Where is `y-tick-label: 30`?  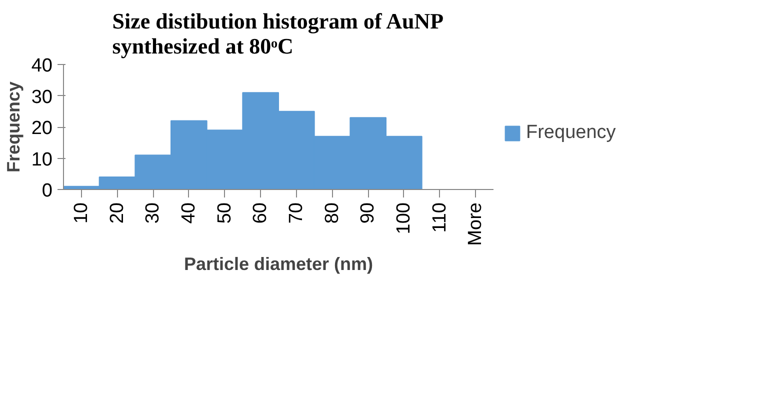
y-tick-label: 30 is located at coordinates (42, 97).